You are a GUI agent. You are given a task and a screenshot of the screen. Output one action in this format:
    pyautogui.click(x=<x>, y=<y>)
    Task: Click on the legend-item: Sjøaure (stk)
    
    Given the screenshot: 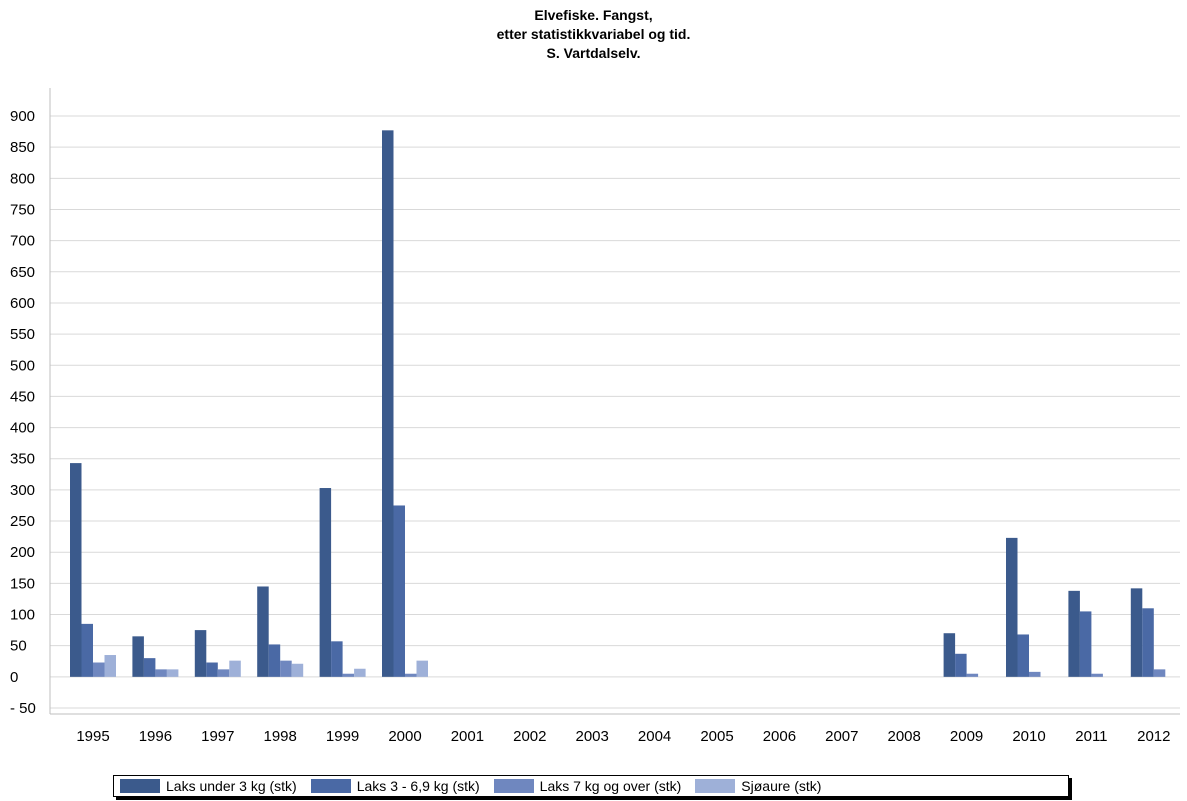 What is the action you would take?
    pyautogui.click(x=758, y=786)
    